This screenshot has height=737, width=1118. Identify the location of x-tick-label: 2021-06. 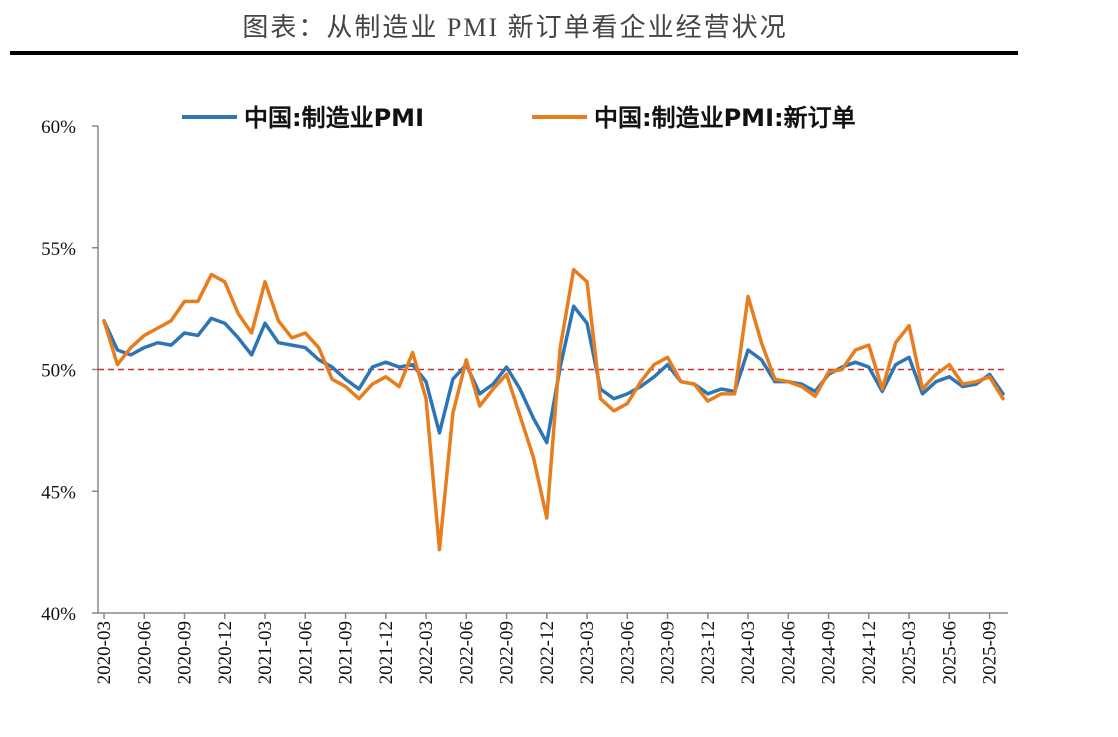
(305, 652).